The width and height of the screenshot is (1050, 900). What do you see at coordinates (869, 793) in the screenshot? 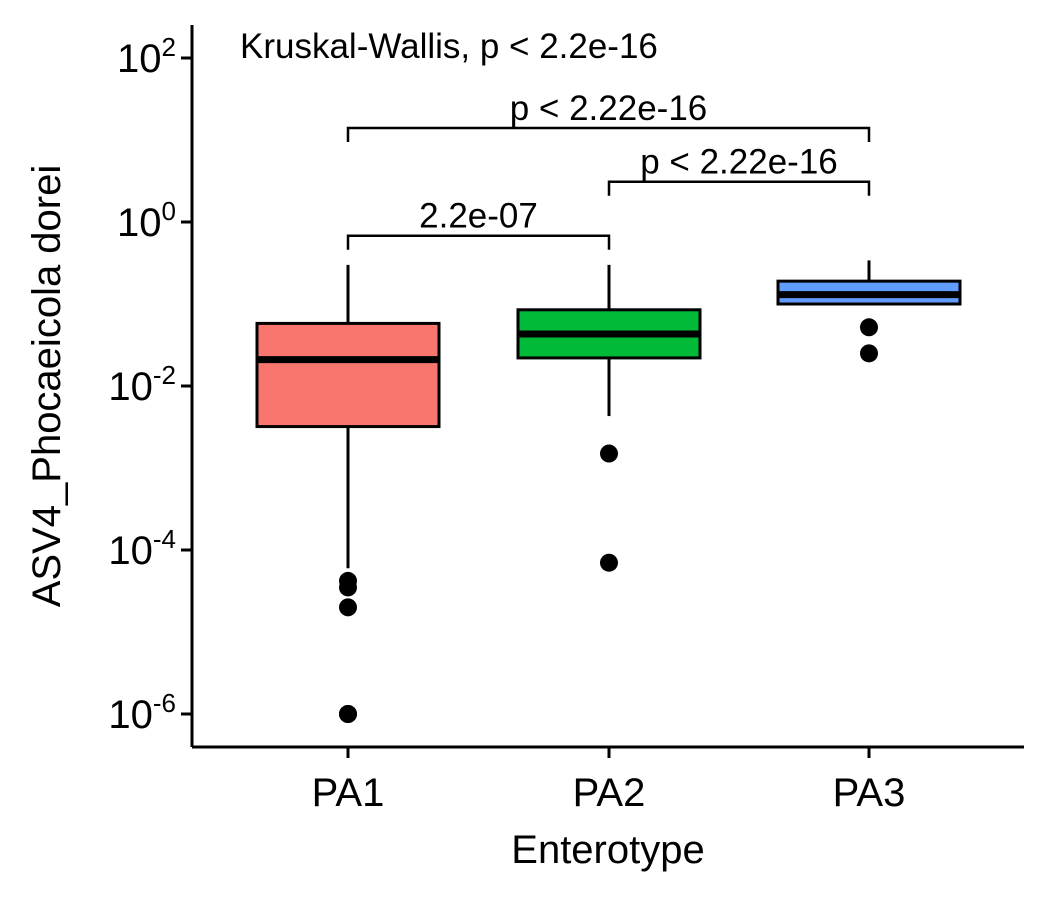
I see `x-tick-label-pa3: PA3` at bounding box center [869, 793].